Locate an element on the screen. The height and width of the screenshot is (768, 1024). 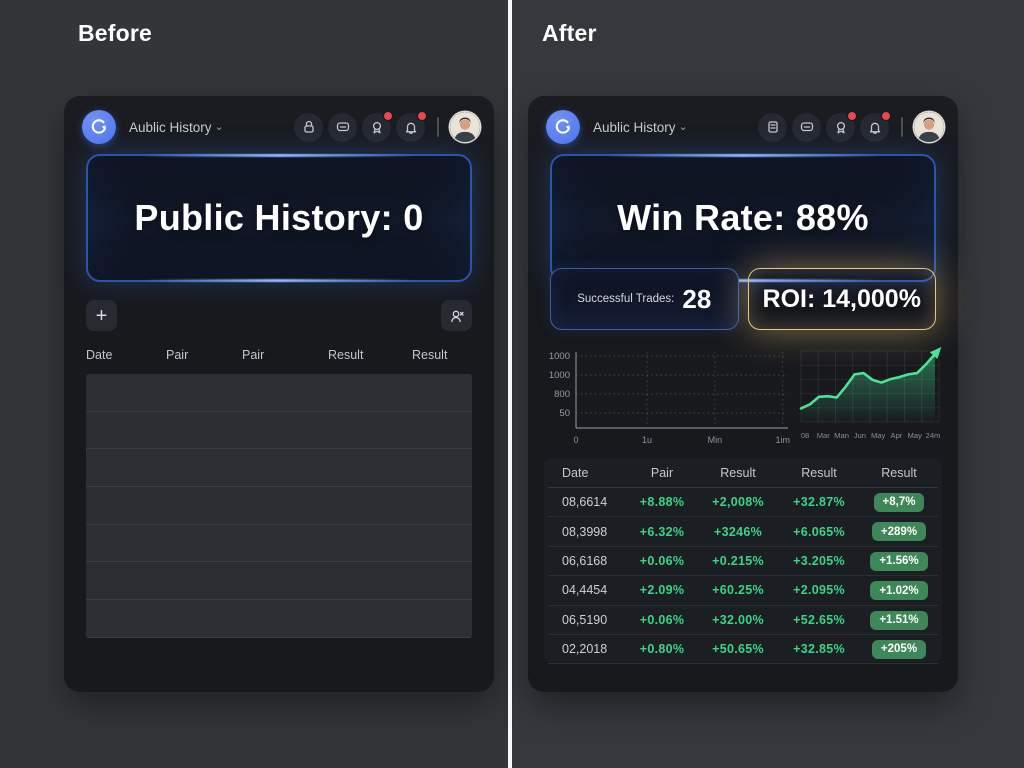
percent-cell: +52.65% is located at coordinates (819, 619).